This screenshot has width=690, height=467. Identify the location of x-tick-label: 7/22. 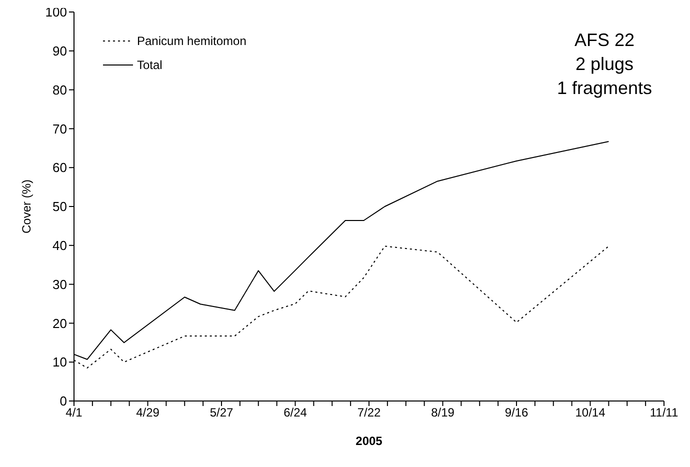
(369, 413).